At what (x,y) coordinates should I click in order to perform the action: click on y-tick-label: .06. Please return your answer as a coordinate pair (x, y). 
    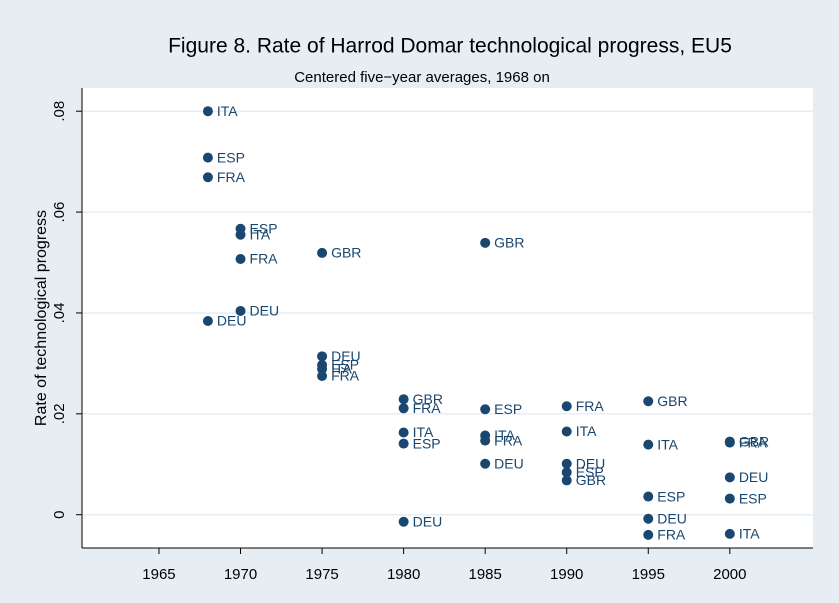
    Looking at the image, I should click on (59, 212).